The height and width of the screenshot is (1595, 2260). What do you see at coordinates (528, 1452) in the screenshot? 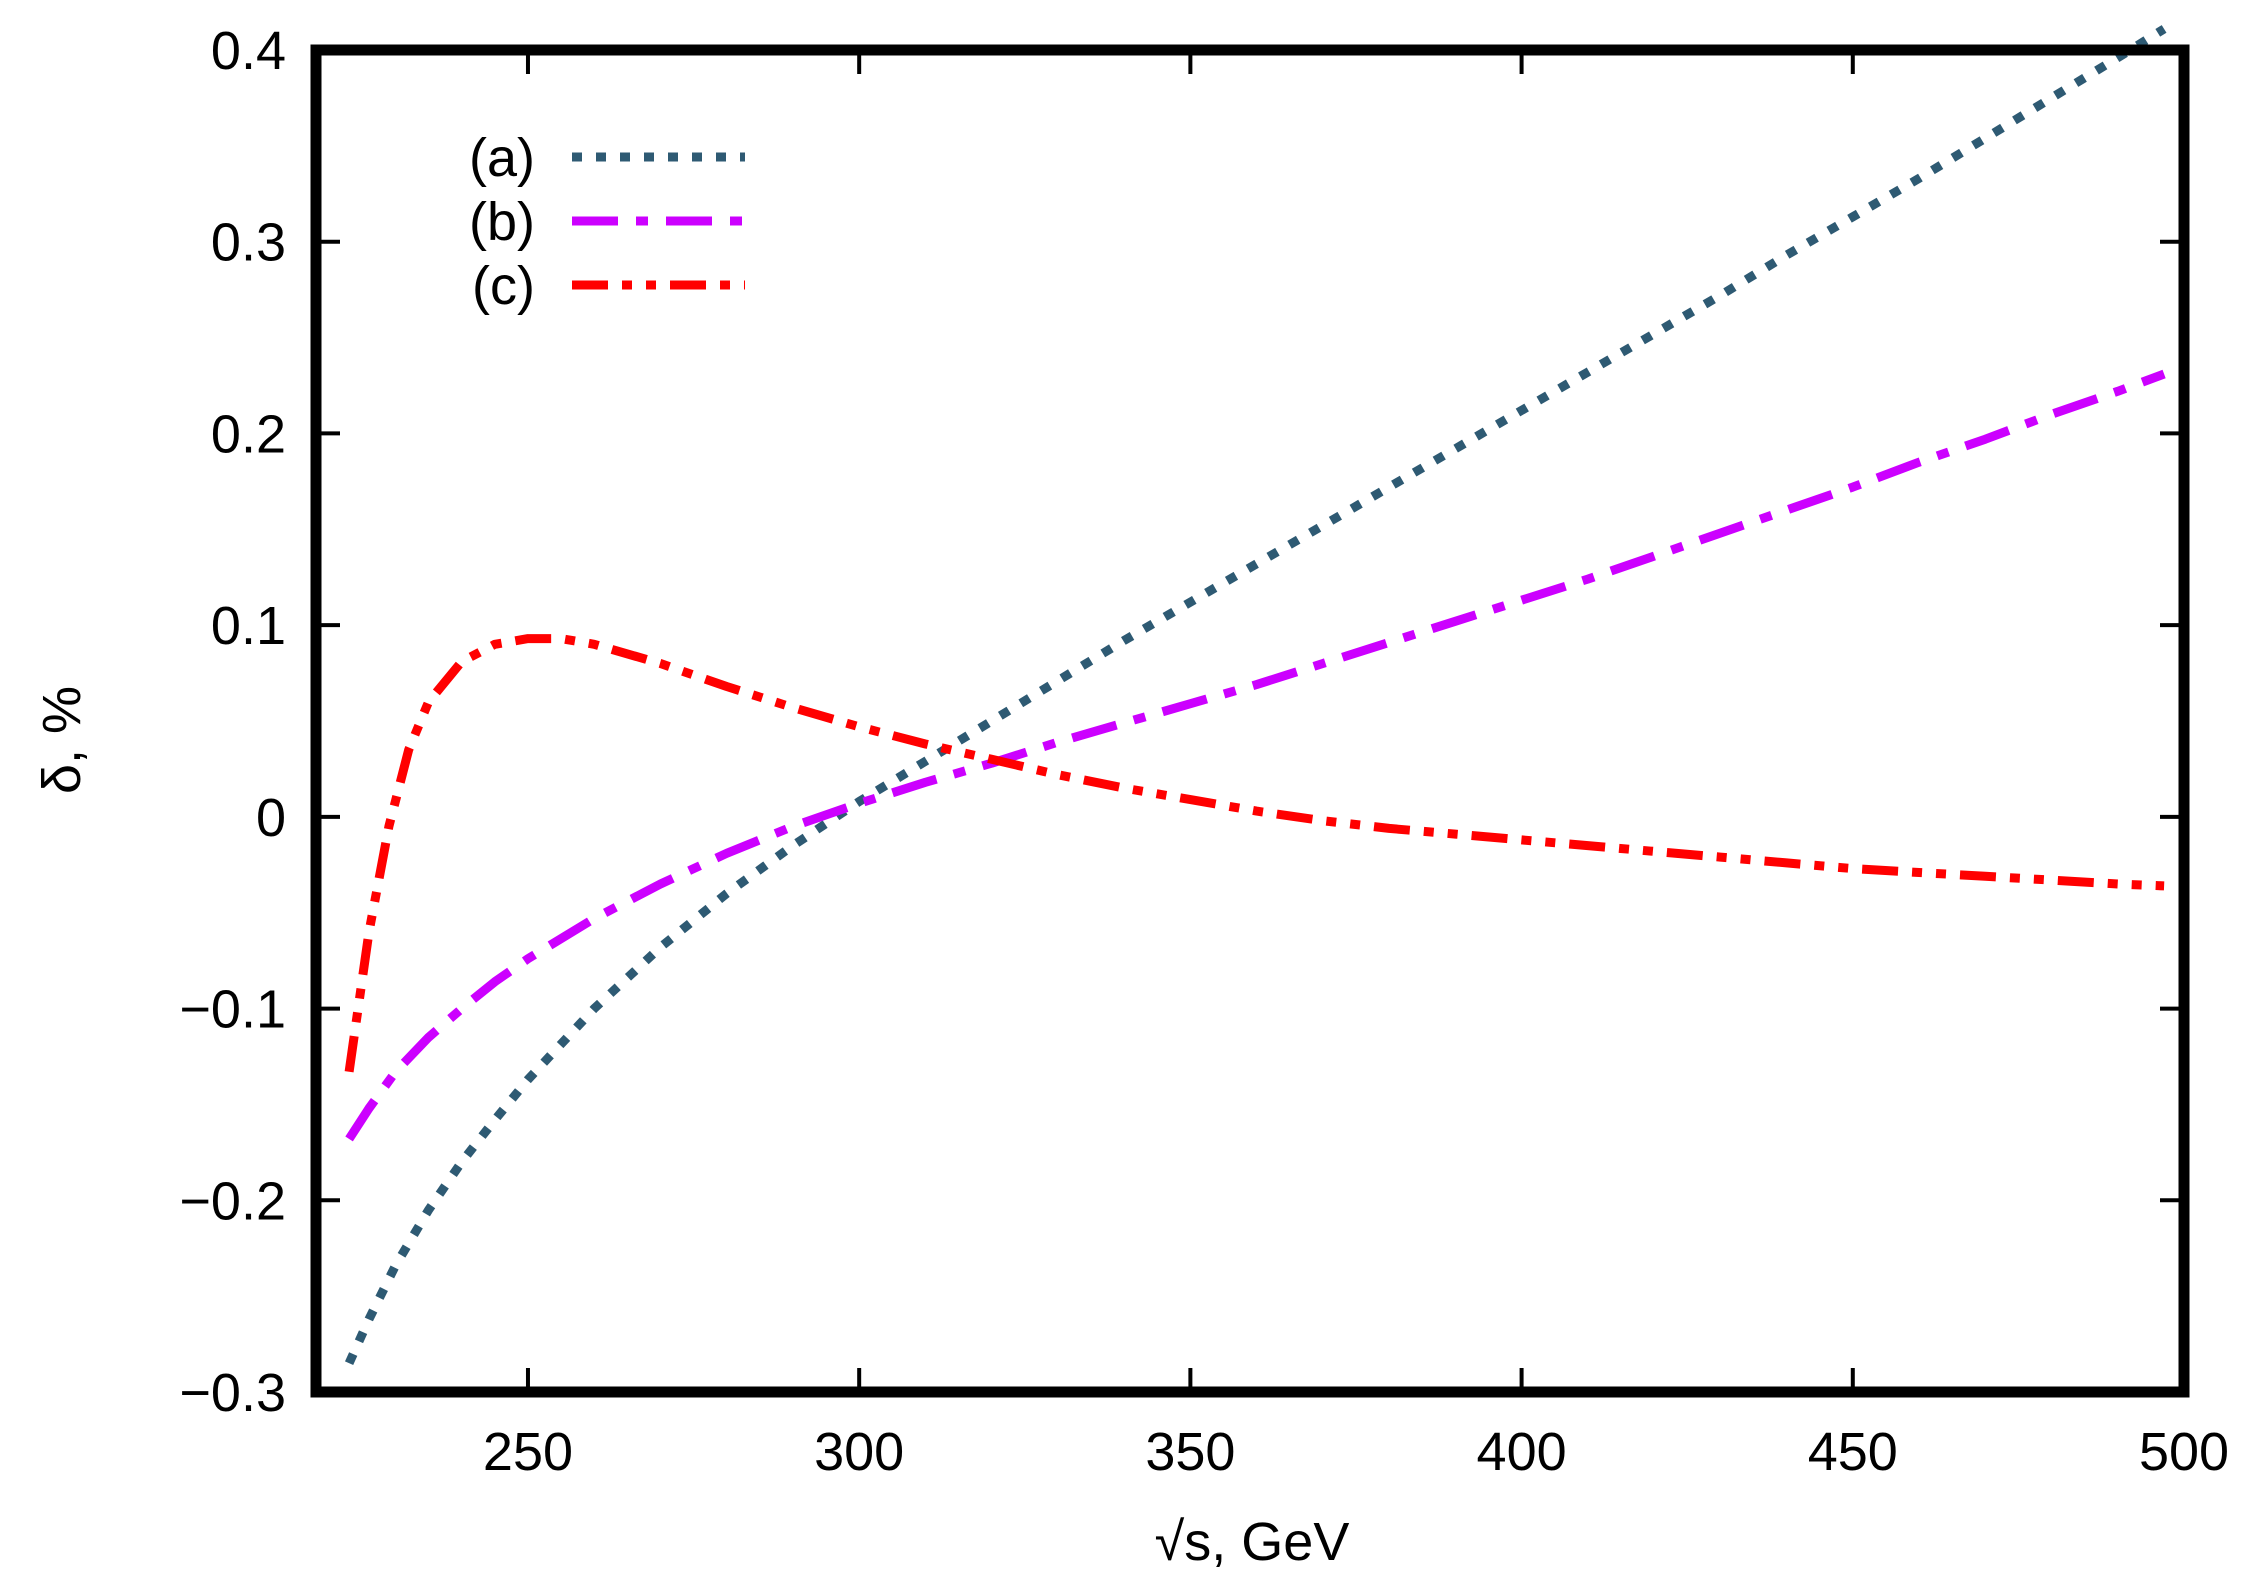
I see `x-tick-label: 250` at bounding box center [528, 1452].